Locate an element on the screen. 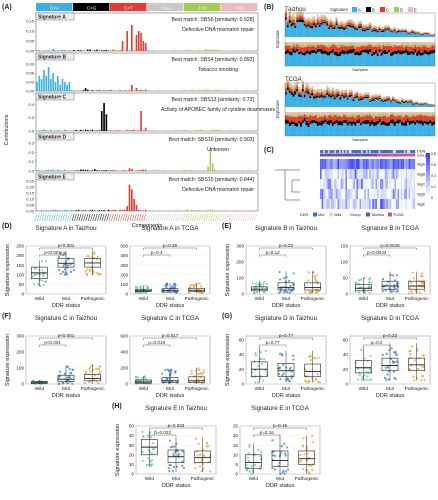 The image size is (438, 500). x-axis-label: DDR status is located at coordinates (390, 306).